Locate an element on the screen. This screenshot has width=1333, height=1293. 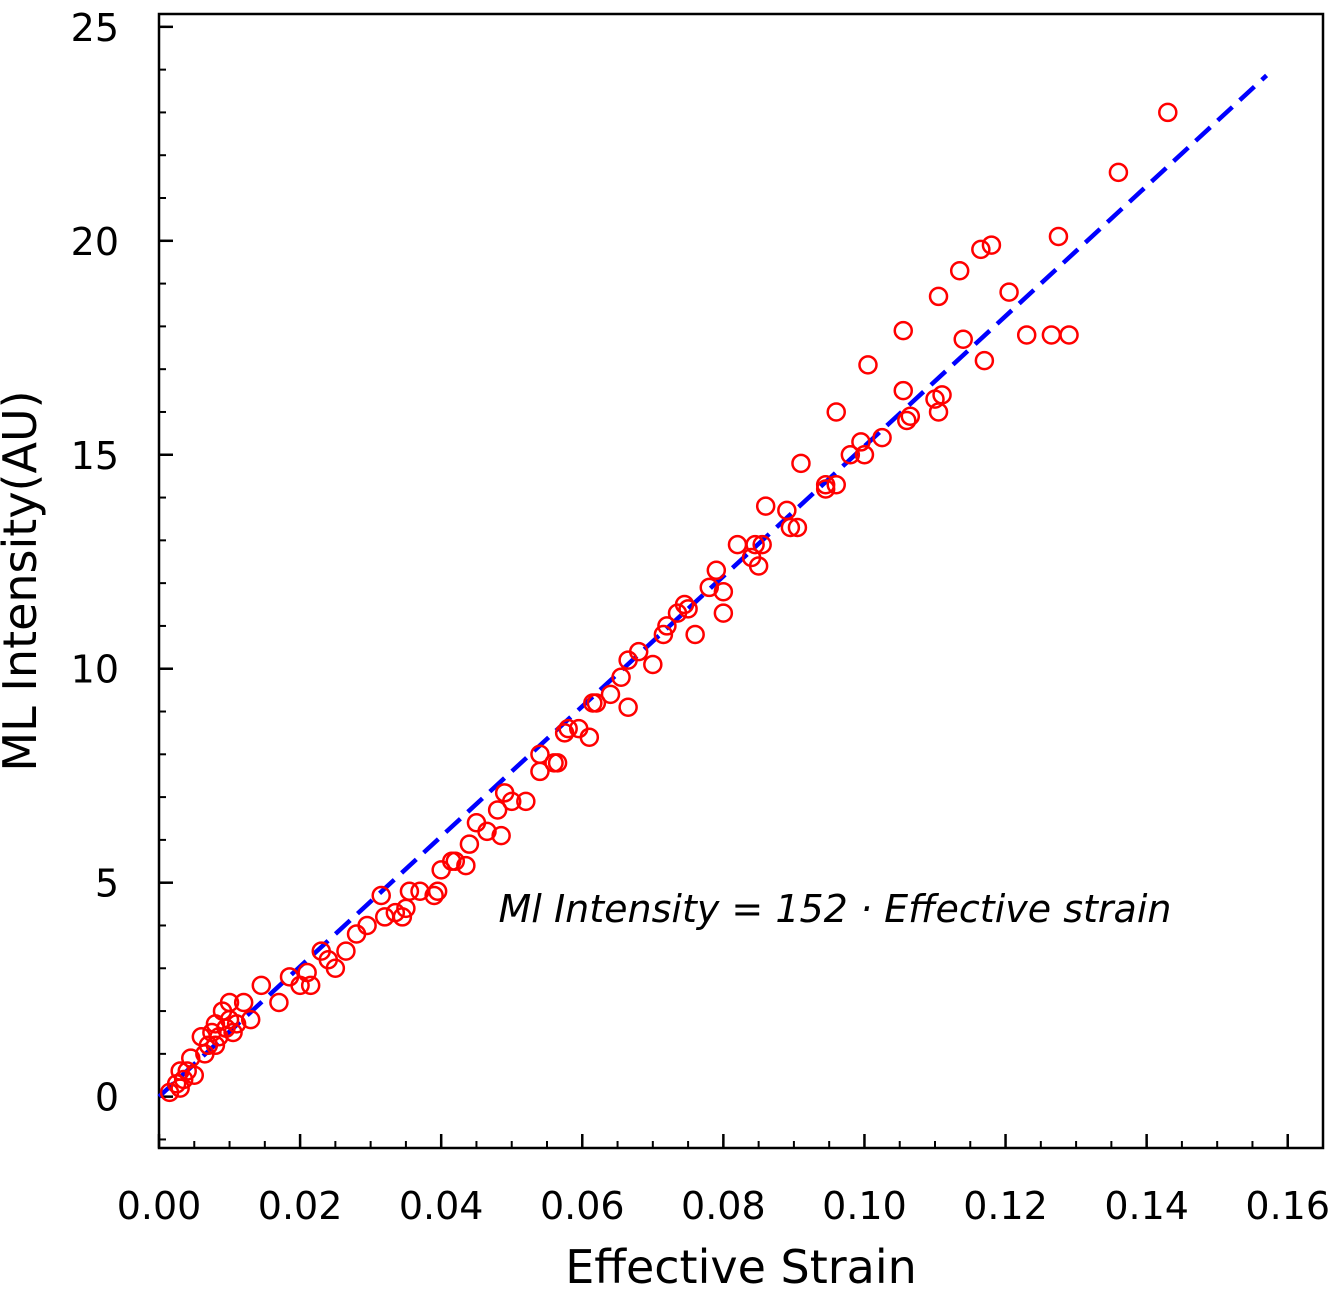
y-tick-label: 15 is located at coordinates (95, 456).